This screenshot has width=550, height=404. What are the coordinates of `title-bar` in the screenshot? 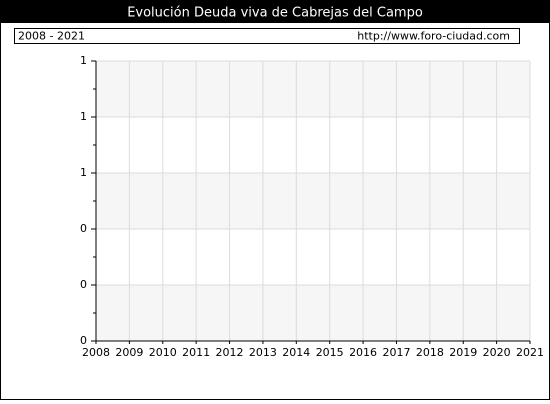 It's located at (275, 11).